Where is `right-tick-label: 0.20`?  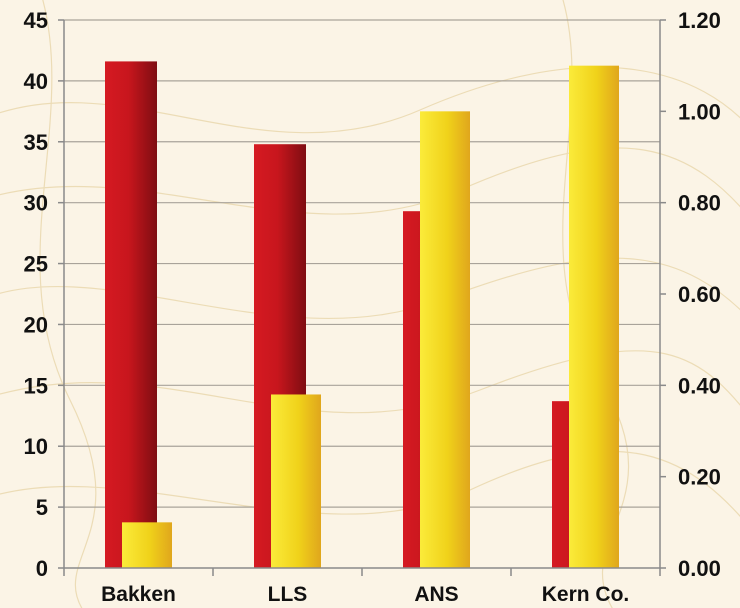
right-tick-label: 0.20 is located at coordinates (699, 477).